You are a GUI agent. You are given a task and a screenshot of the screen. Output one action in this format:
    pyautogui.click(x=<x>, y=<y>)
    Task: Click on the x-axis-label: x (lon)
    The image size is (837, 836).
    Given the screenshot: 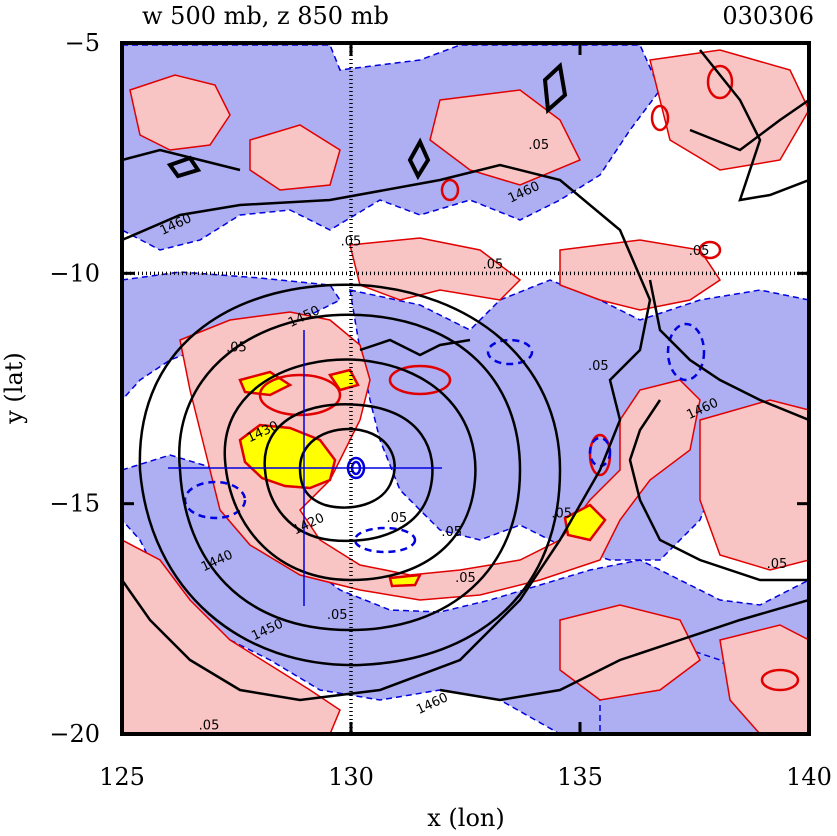 What is the action you would take?
    pyautogui.click(x=465, y=818)
    